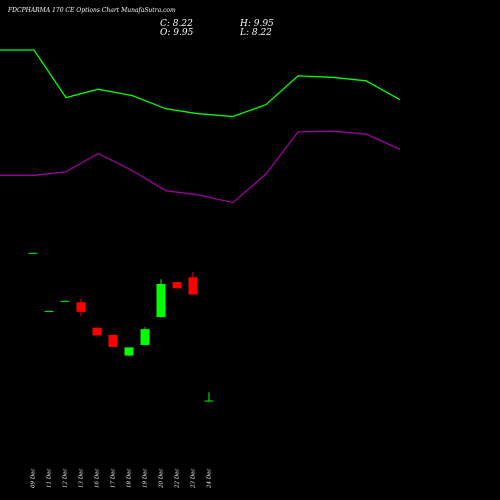  I want to click on x-tick-label: 22 Dec, so click(178, 479).